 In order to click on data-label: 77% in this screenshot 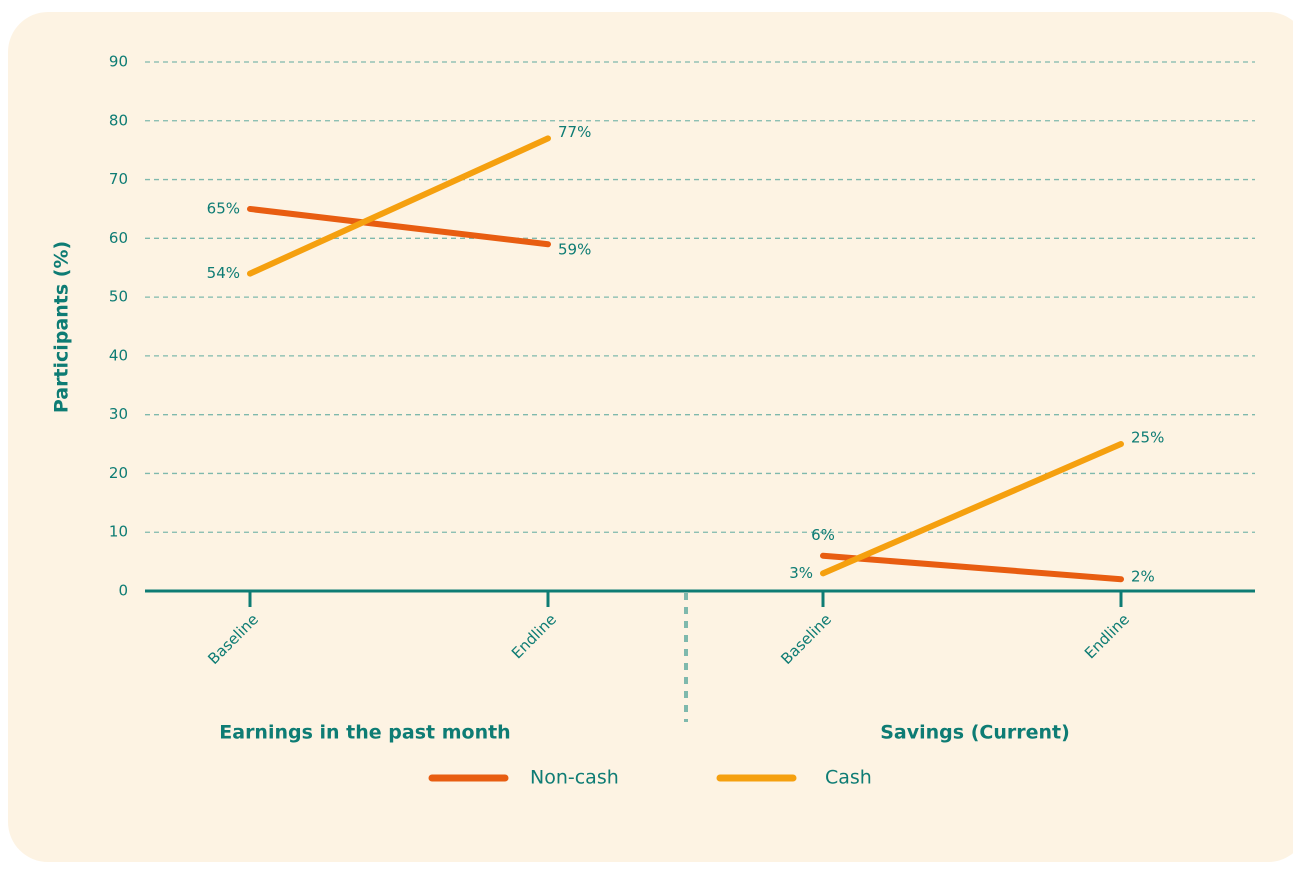, I will do `click(574, 132)`.